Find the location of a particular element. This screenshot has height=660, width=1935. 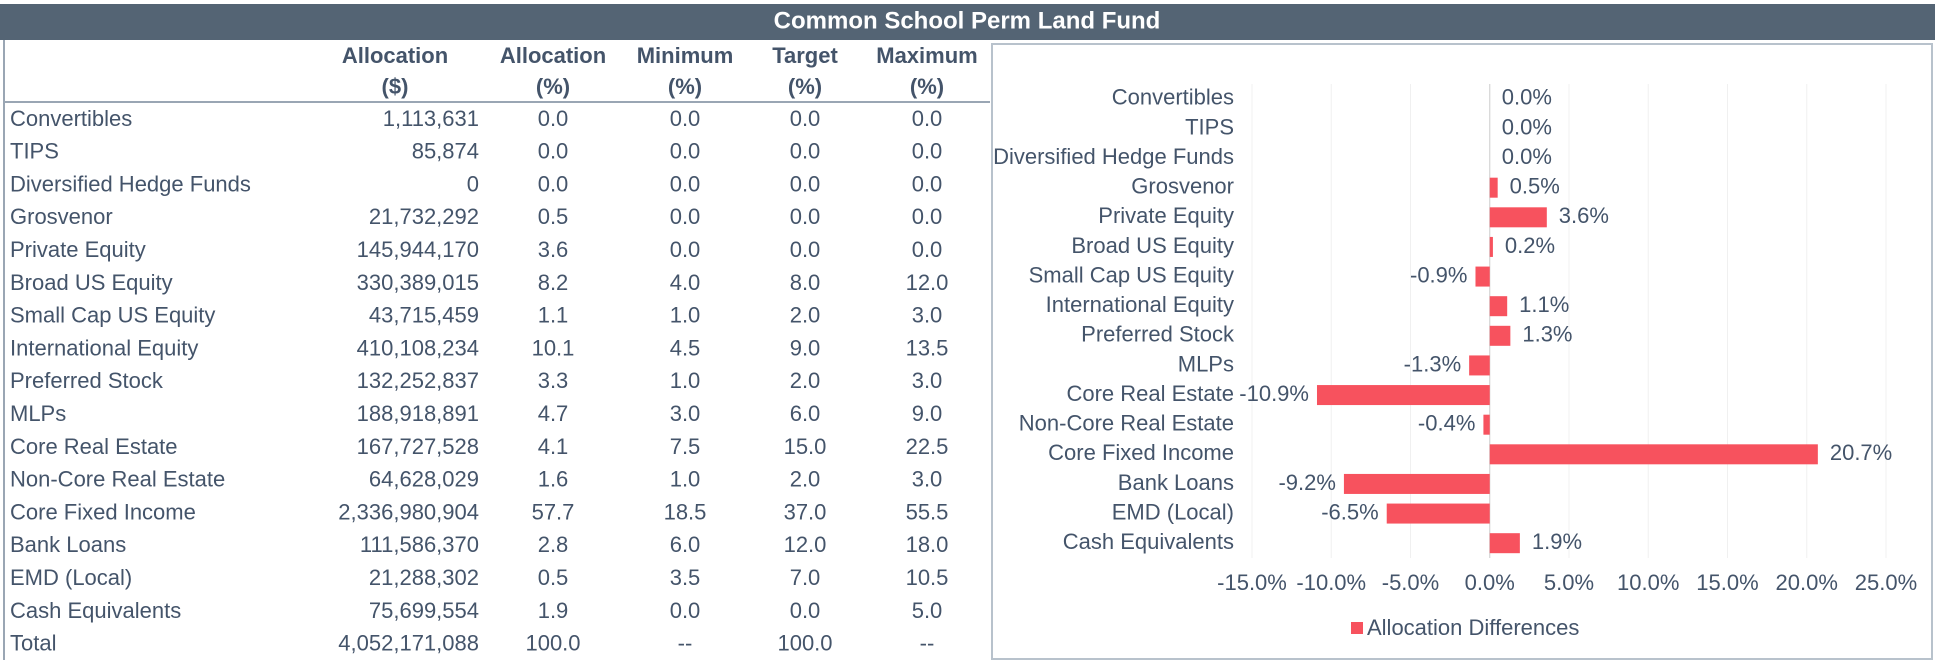

category-label: Private Equity is located at coordinates (1166, 215).